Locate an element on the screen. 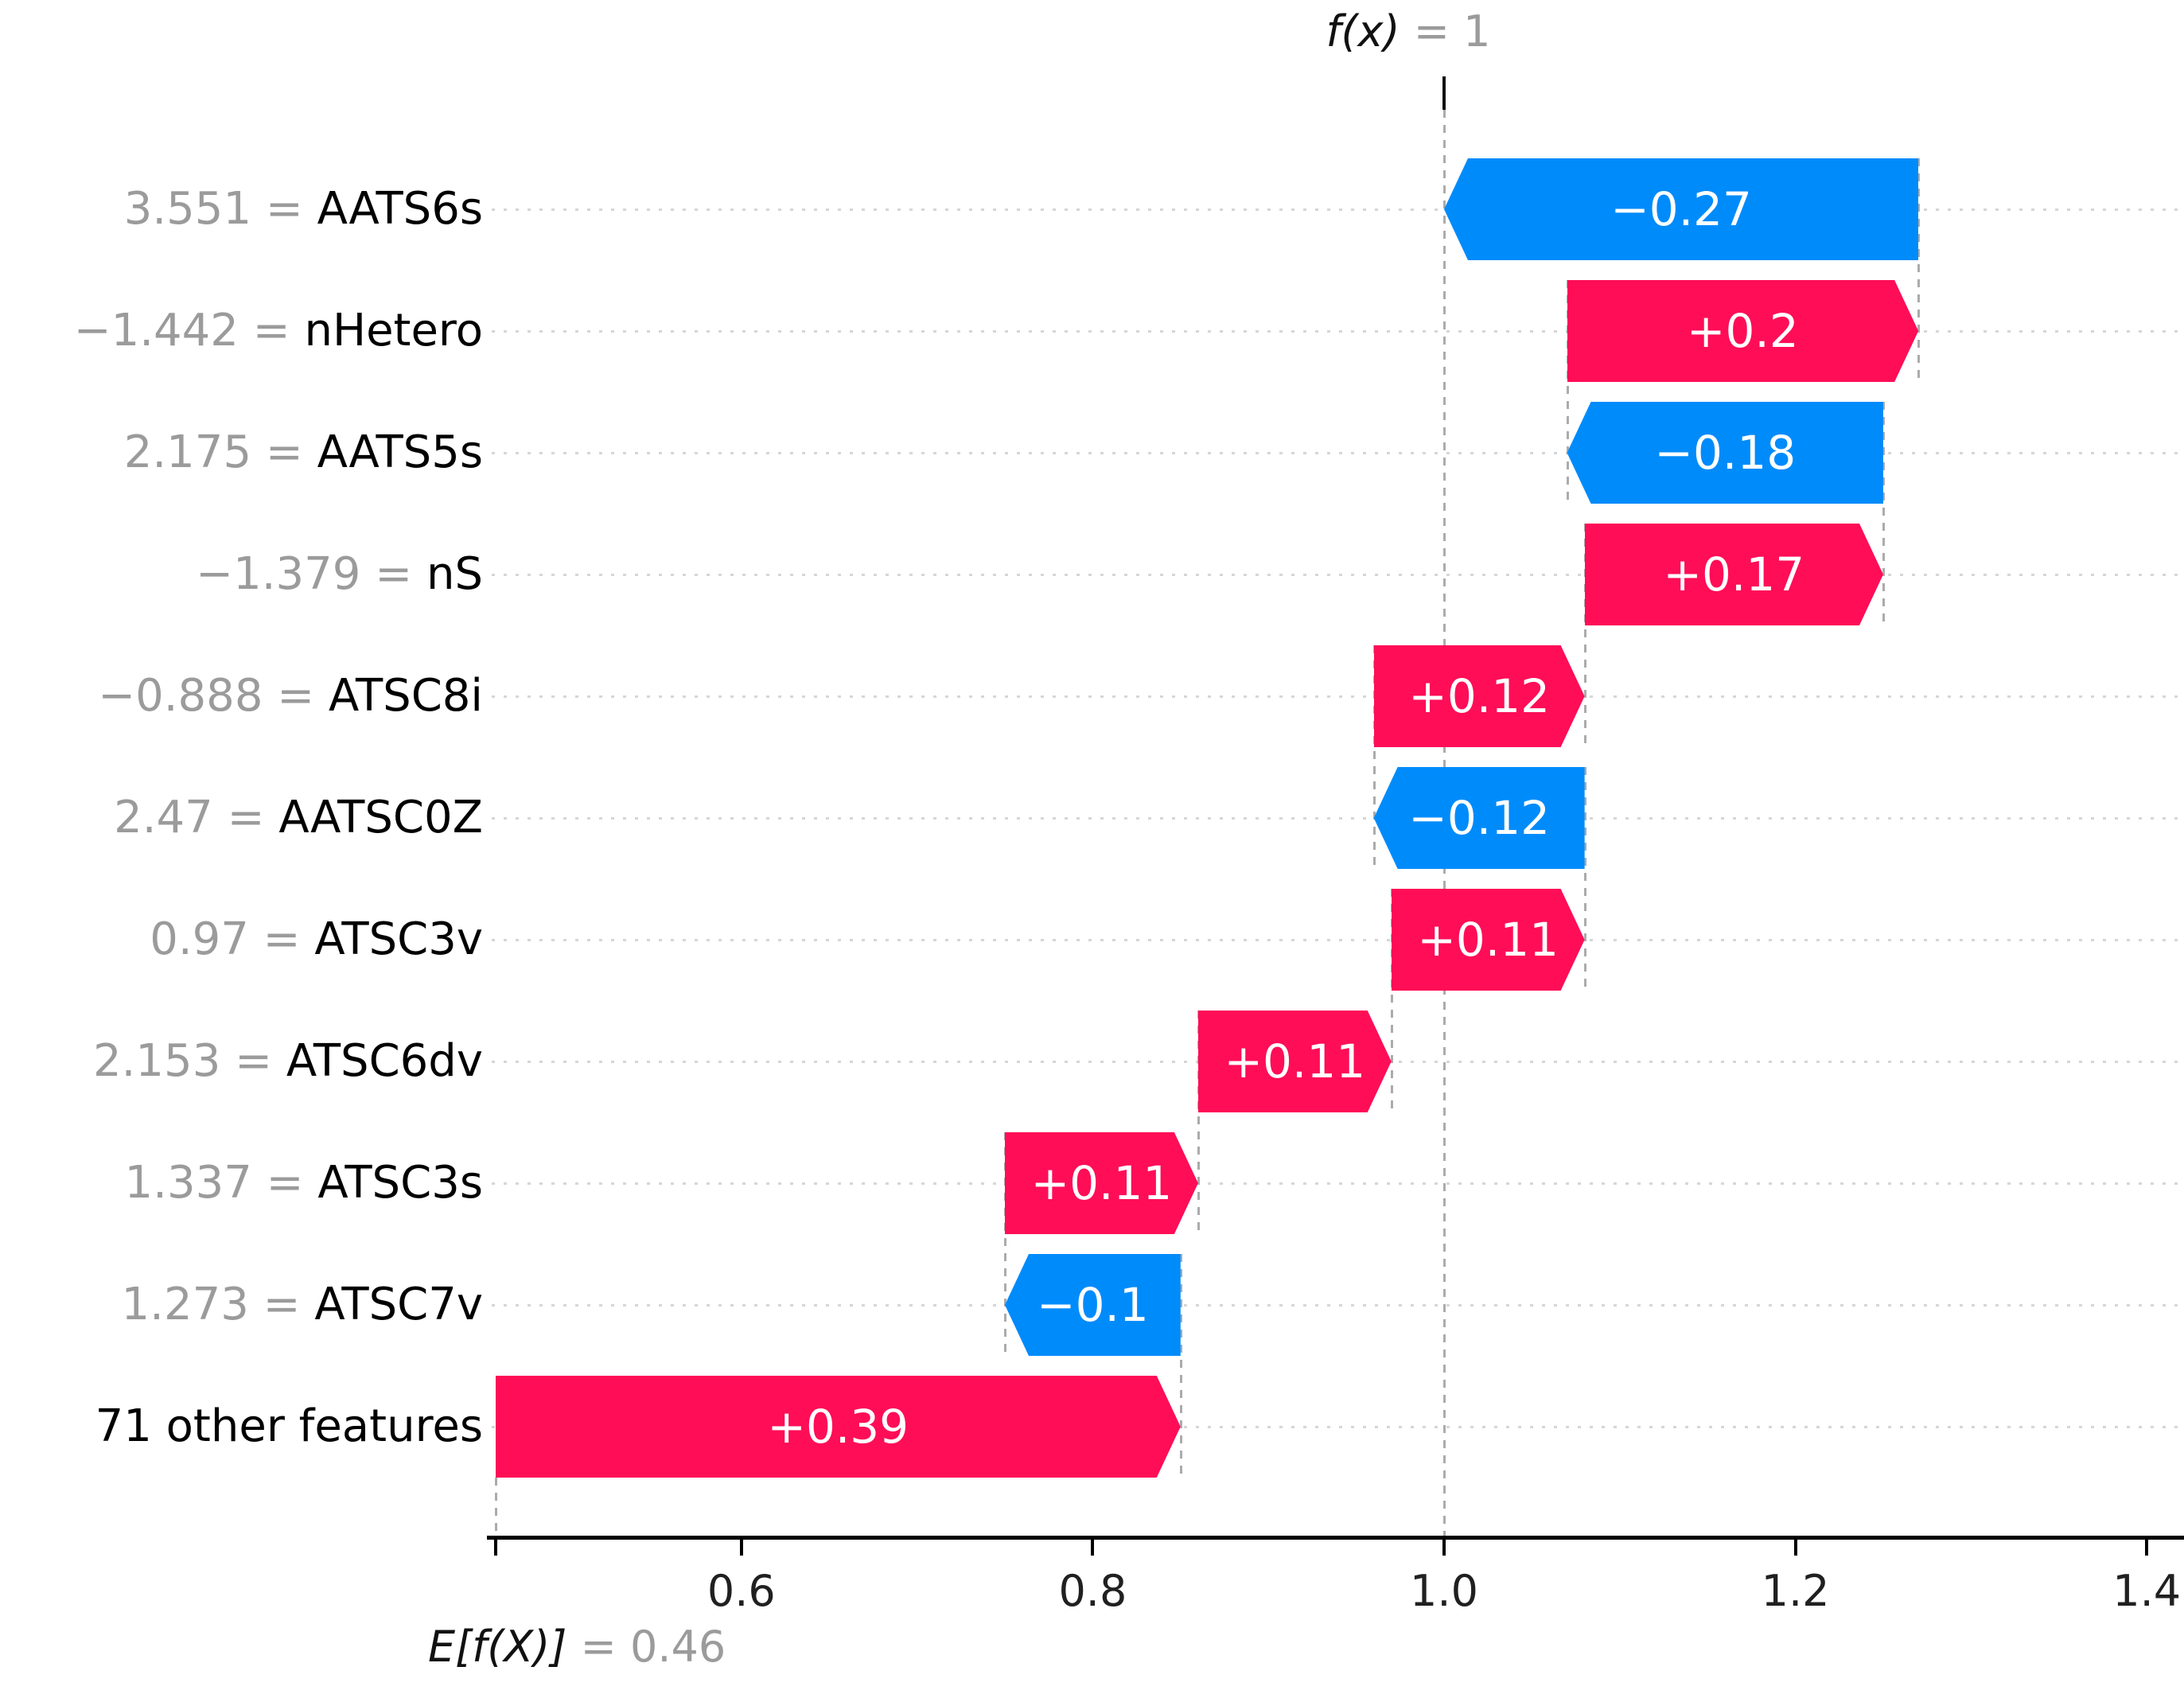  feature-label-ATSC6dv: 2.153 = ATSC6dv is located at coordinates (241, 1062).